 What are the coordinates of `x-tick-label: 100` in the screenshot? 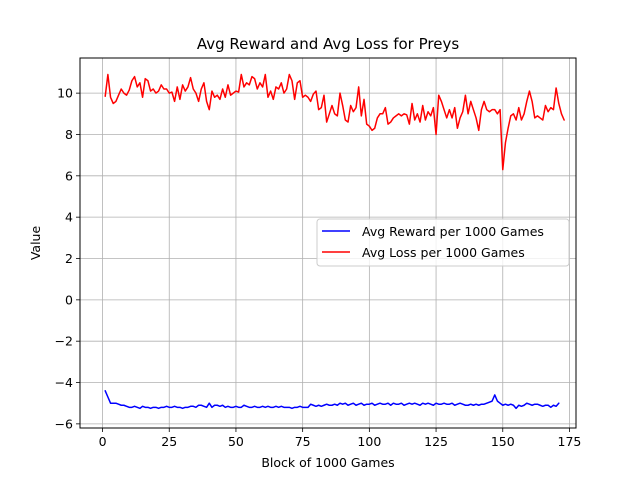 It's located at (369, 441).